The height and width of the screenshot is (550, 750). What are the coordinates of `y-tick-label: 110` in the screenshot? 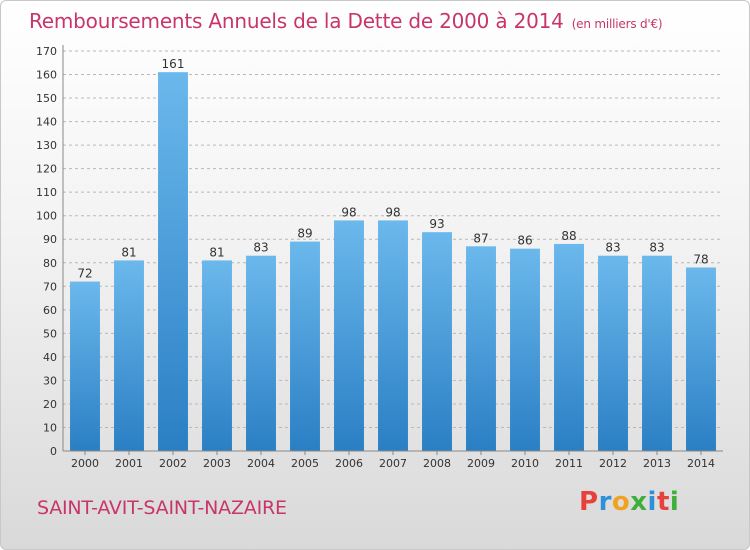 It's located at (46, 192).